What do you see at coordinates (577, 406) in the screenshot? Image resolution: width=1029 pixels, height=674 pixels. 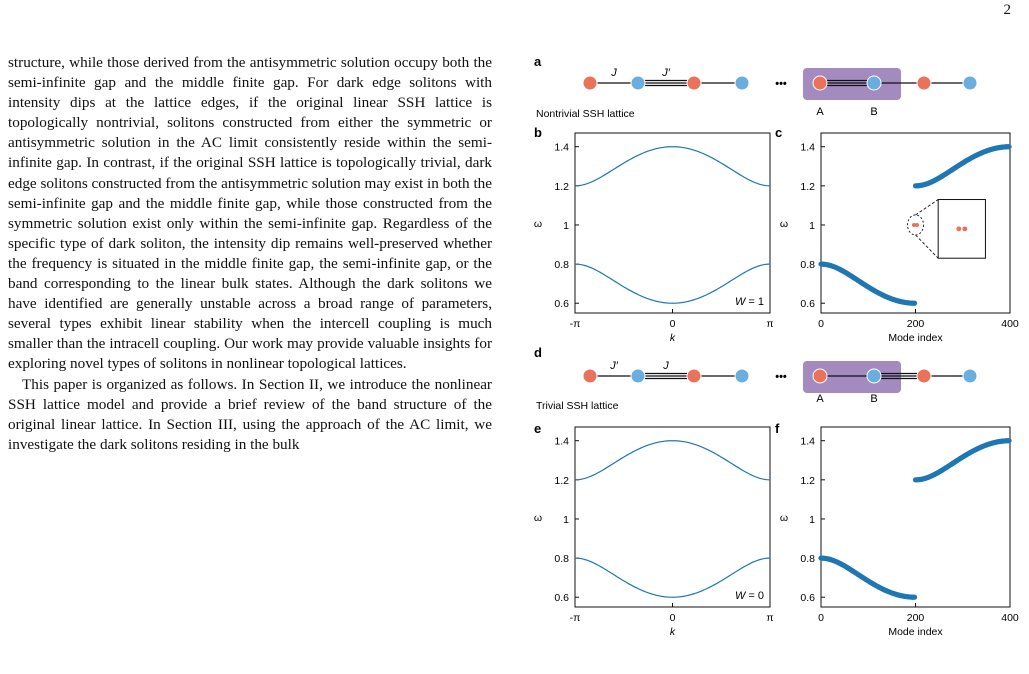 I see `lattice-caption: Trivial SSH lattice` at bounding box center [577, 406].